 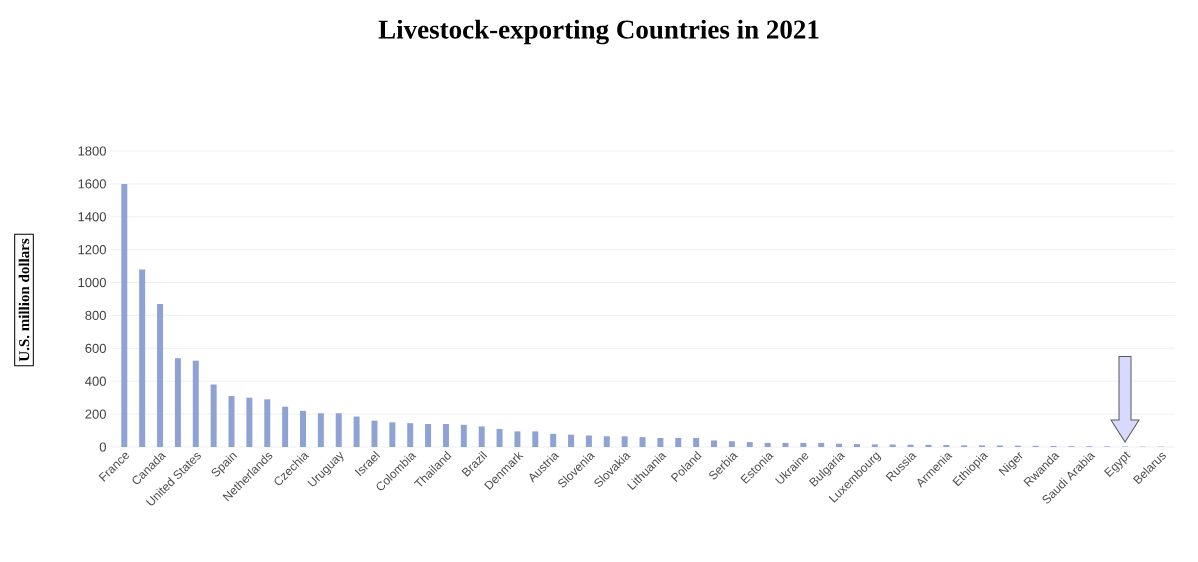 What do you see at coordinates (92, 217) in the screenshot?
I see `y-tick-label: 1400` at bounding box center [92, 217].